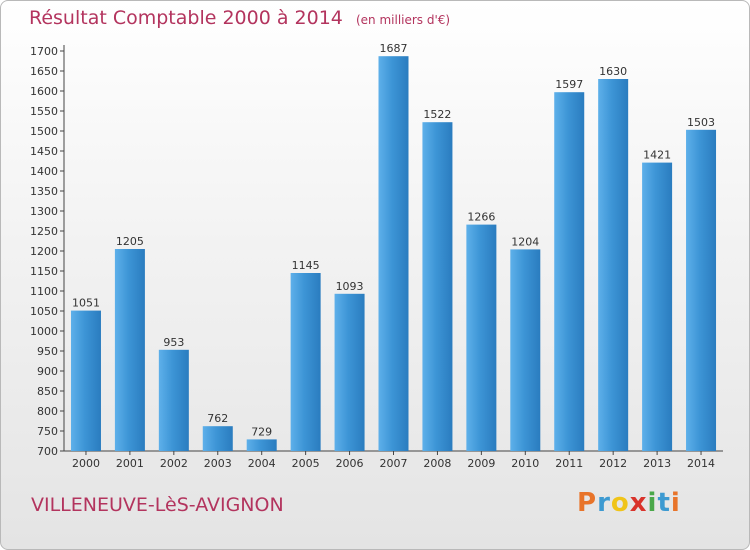  What do you see at coordinates (394, 48) in the screenshot?
I see `value-label-2007: 1687` at bounding box center [394, 48].